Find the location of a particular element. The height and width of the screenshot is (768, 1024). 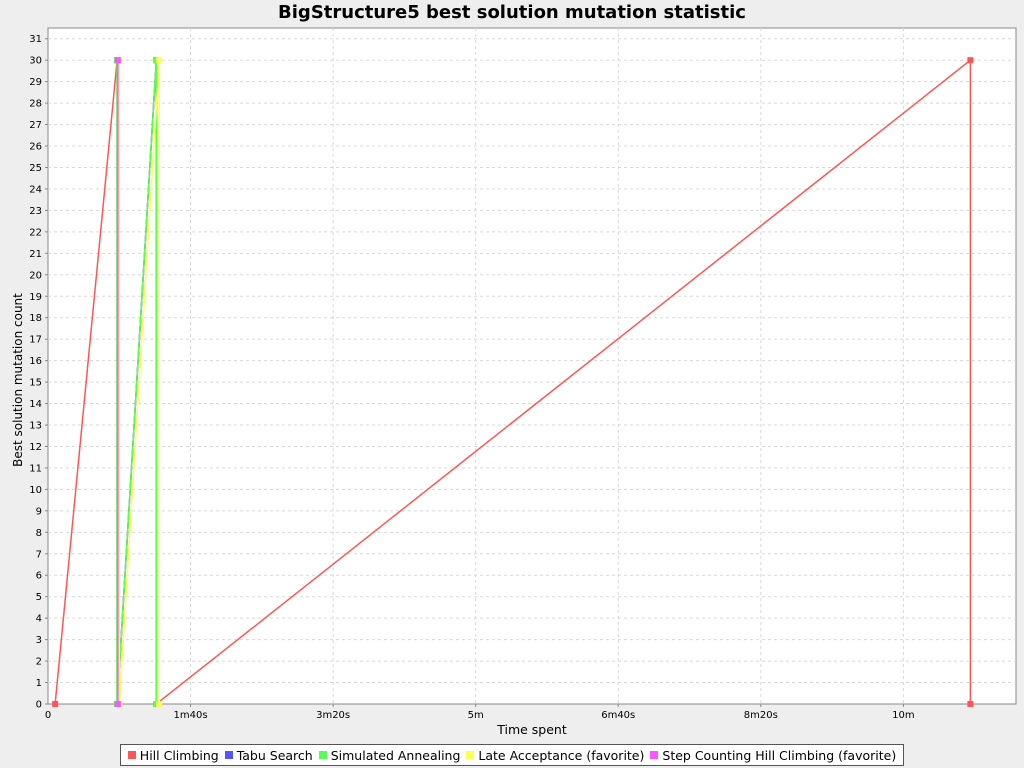

y-tick-label: 11 is located at coordinates (35, 468).